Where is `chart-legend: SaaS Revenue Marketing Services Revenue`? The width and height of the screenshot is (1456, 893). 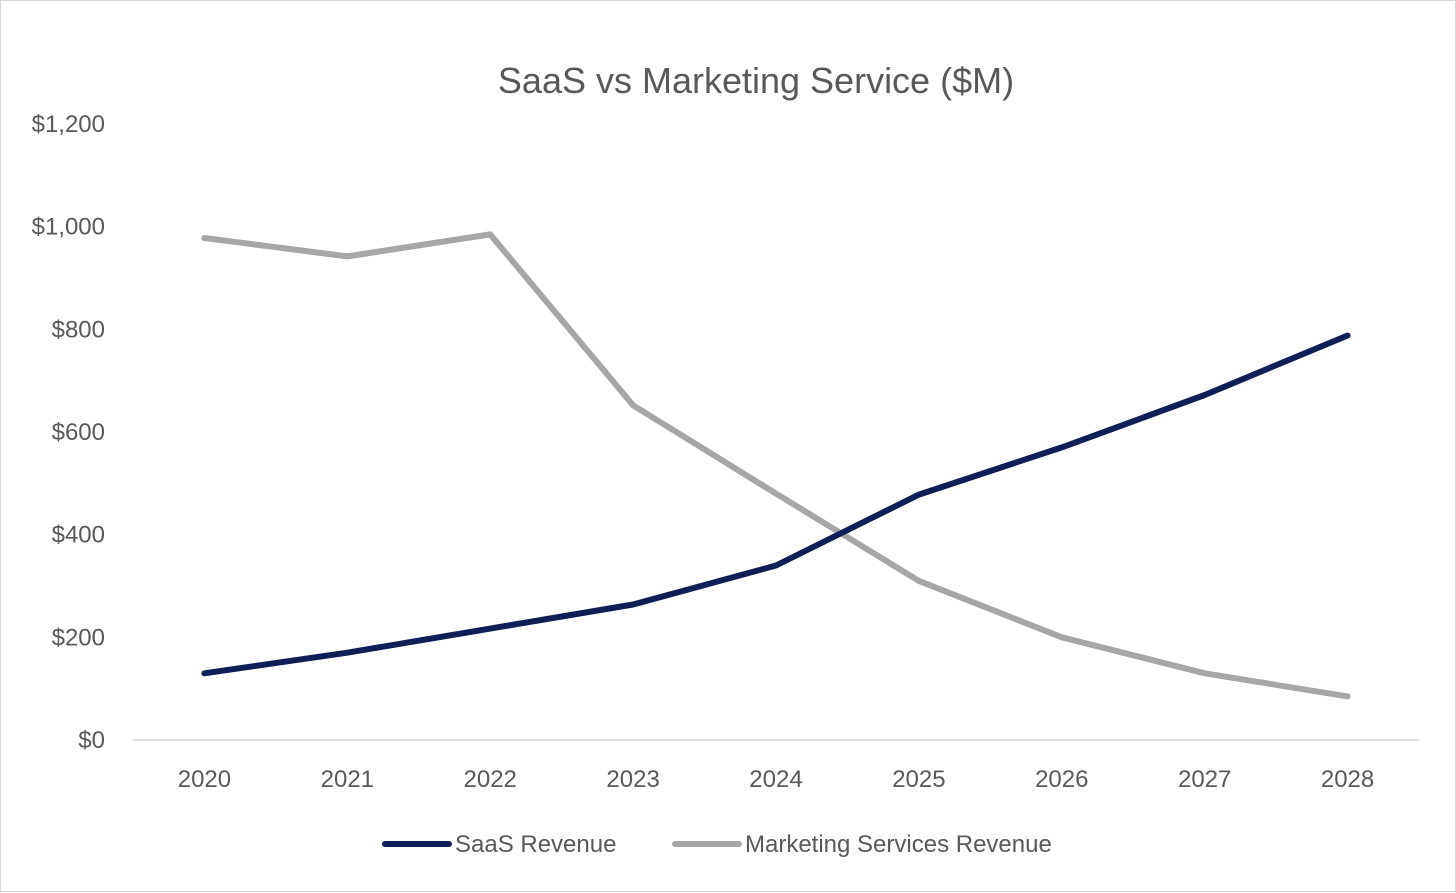 chart-legend: SaaS Revenue Marketing Services Revenue is located at coordinates (717, 844).